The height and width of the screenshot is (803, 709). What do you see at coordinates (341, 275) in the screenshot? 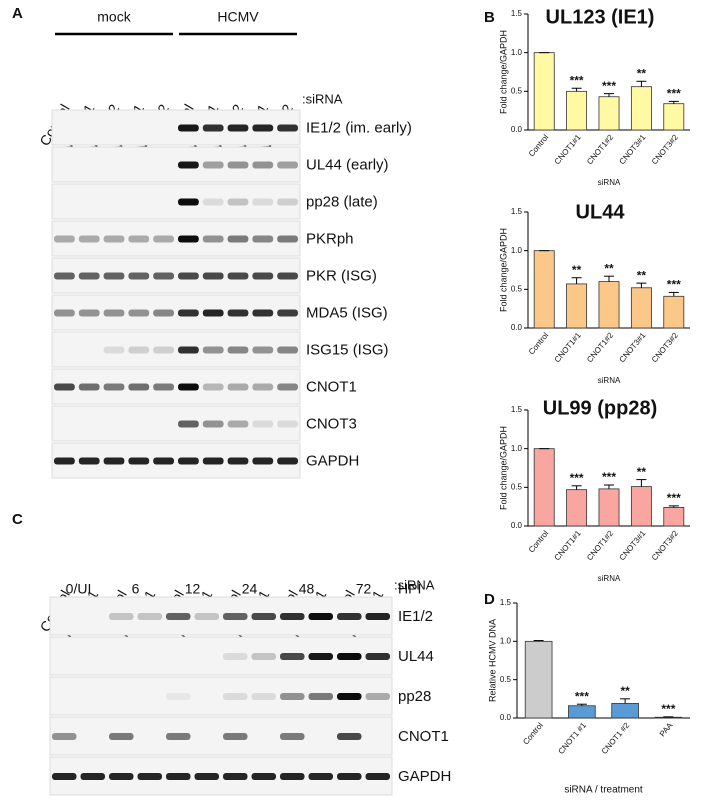
I see `row-label: PKR (ISG)` at bounding box center [341, 275].